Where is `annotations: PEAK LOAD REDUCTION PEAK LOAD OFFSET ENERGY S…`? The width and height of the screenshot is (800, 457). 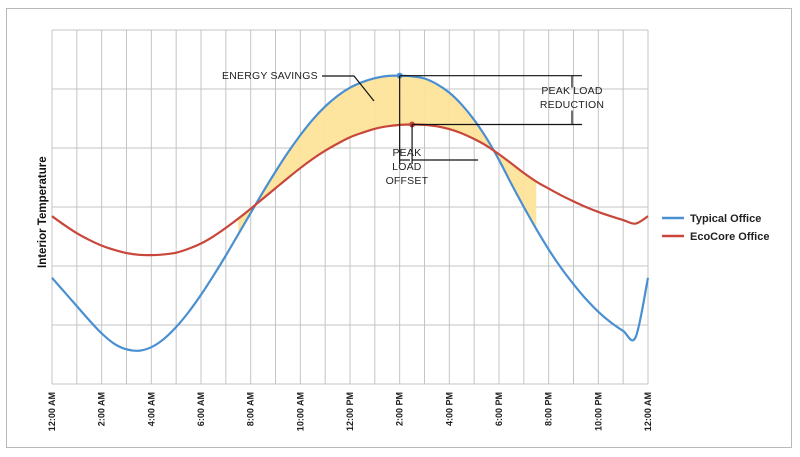 annotations: PEAK LOAD REDUCTION PEAK LOAD OFFSET ENERGY S… is located at coordinates (413, 128).